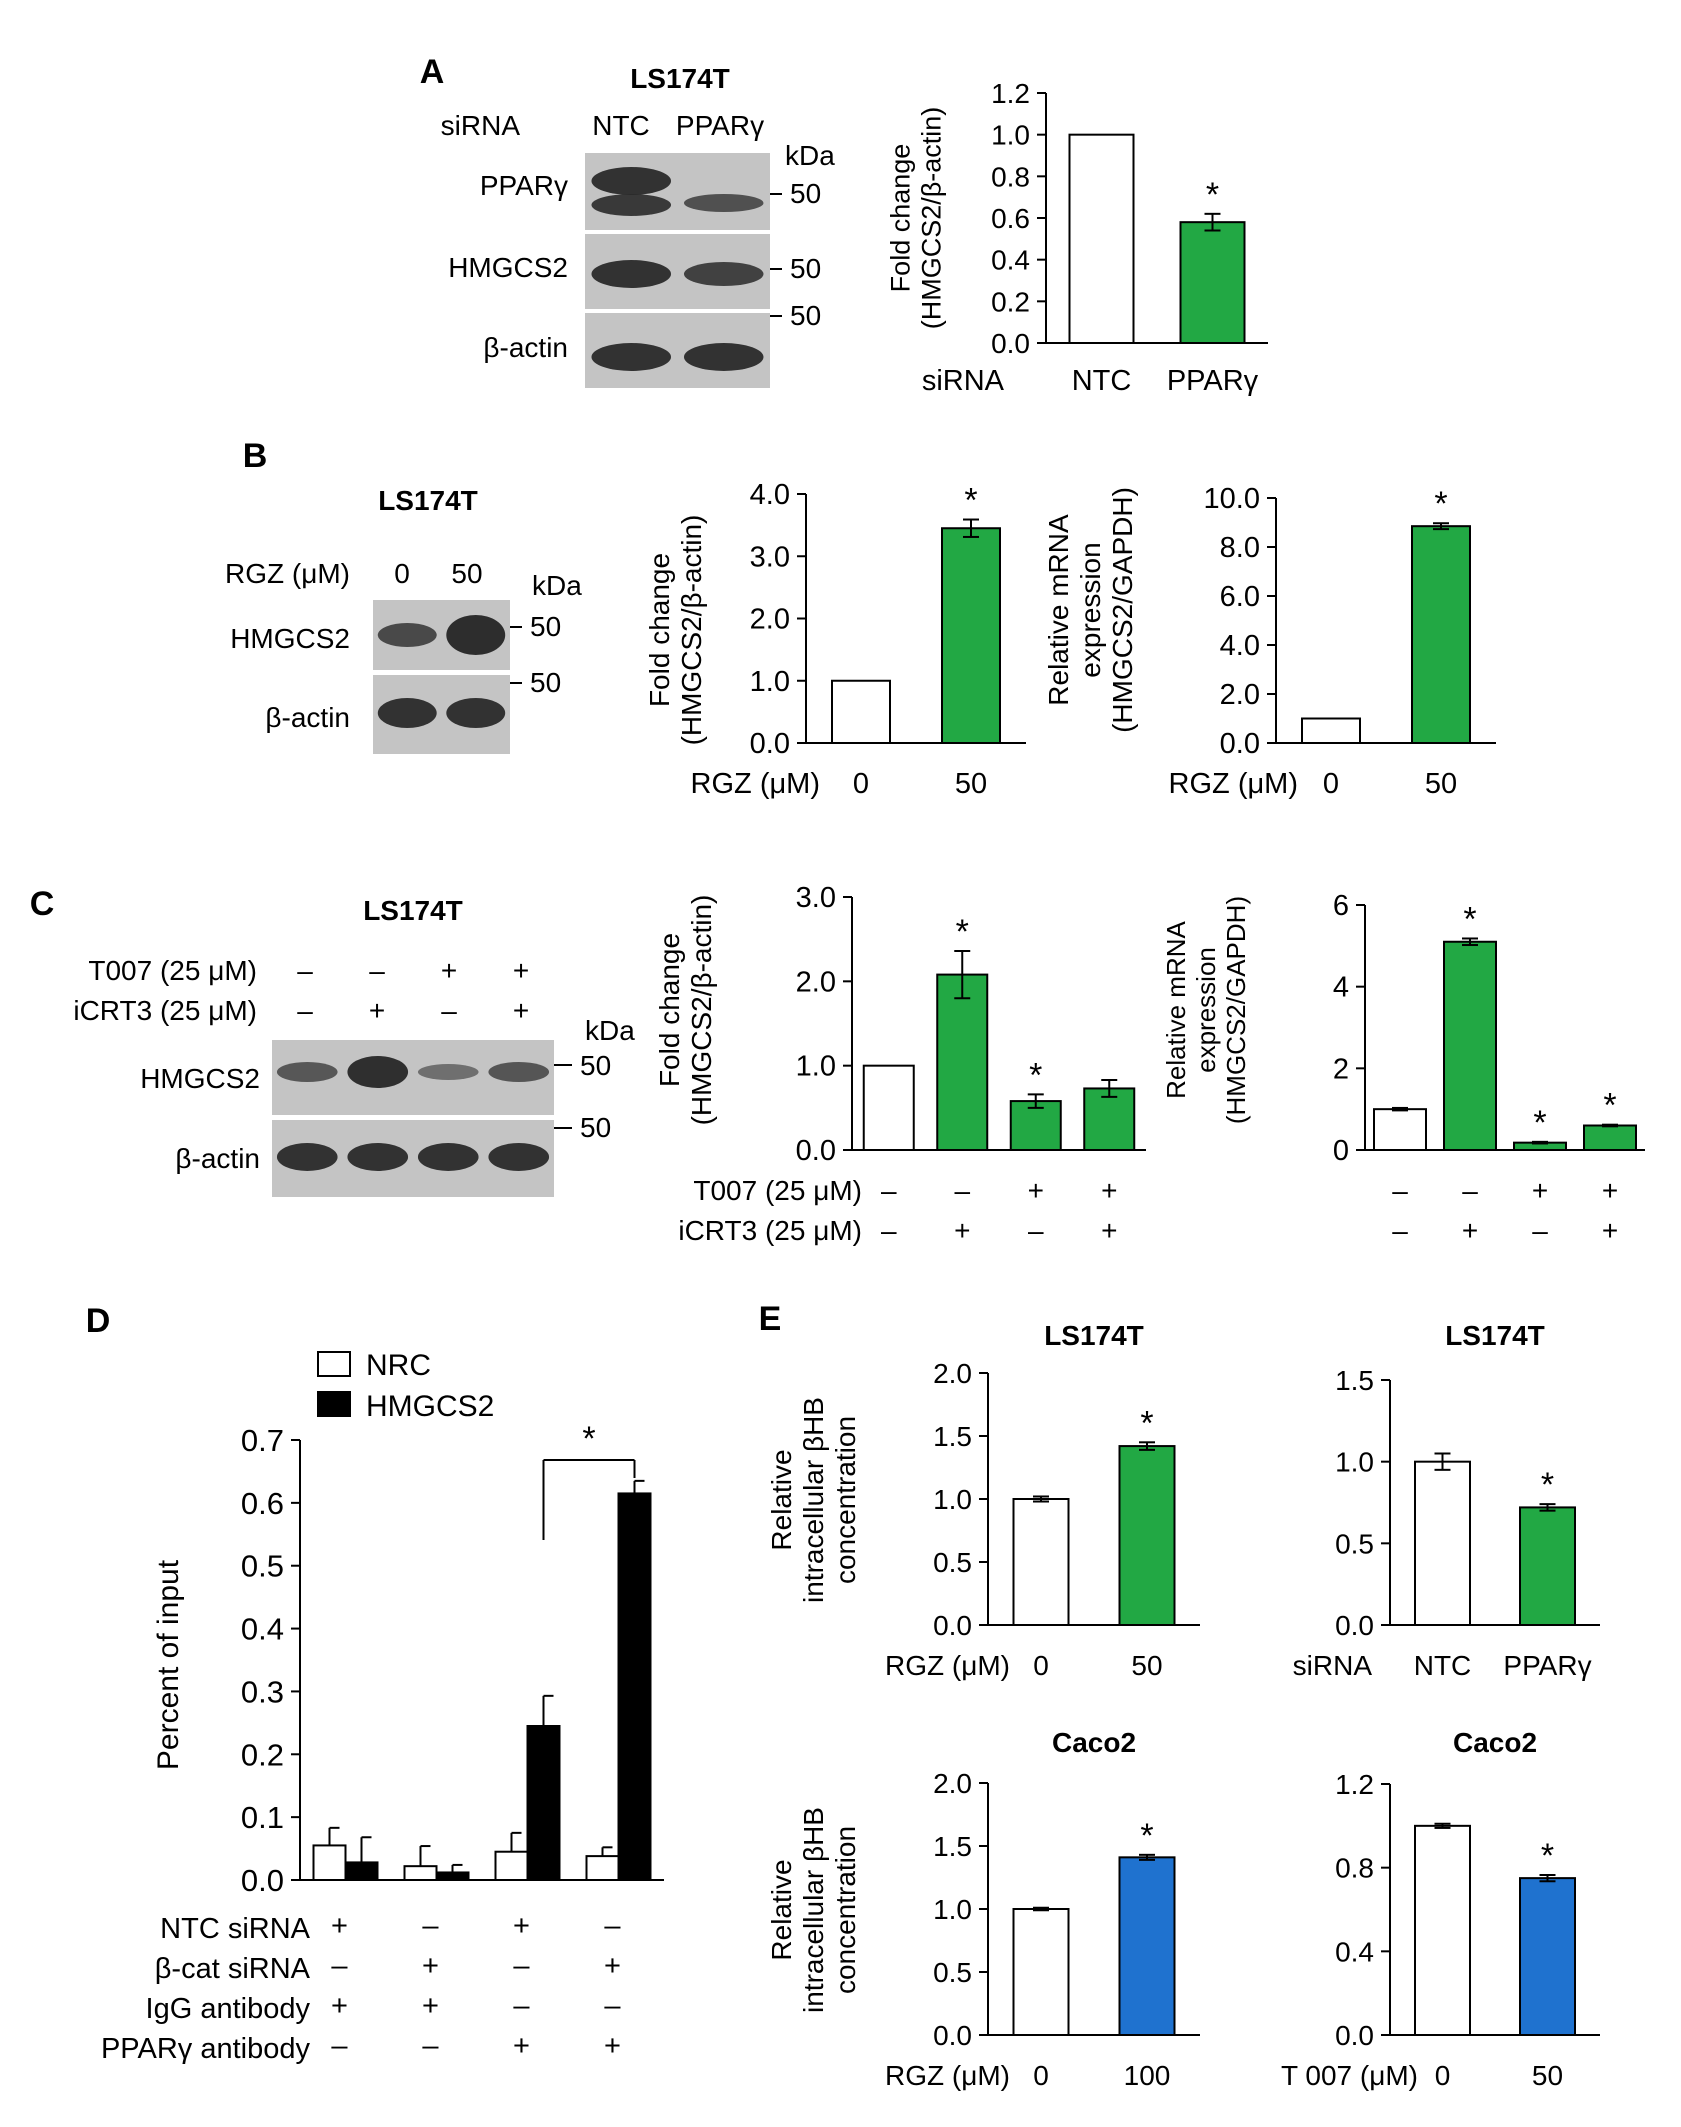  Describe the element at coordinates (1146, 1423) in the screenshot. I see `chart-E1-star-1: *` at that location.